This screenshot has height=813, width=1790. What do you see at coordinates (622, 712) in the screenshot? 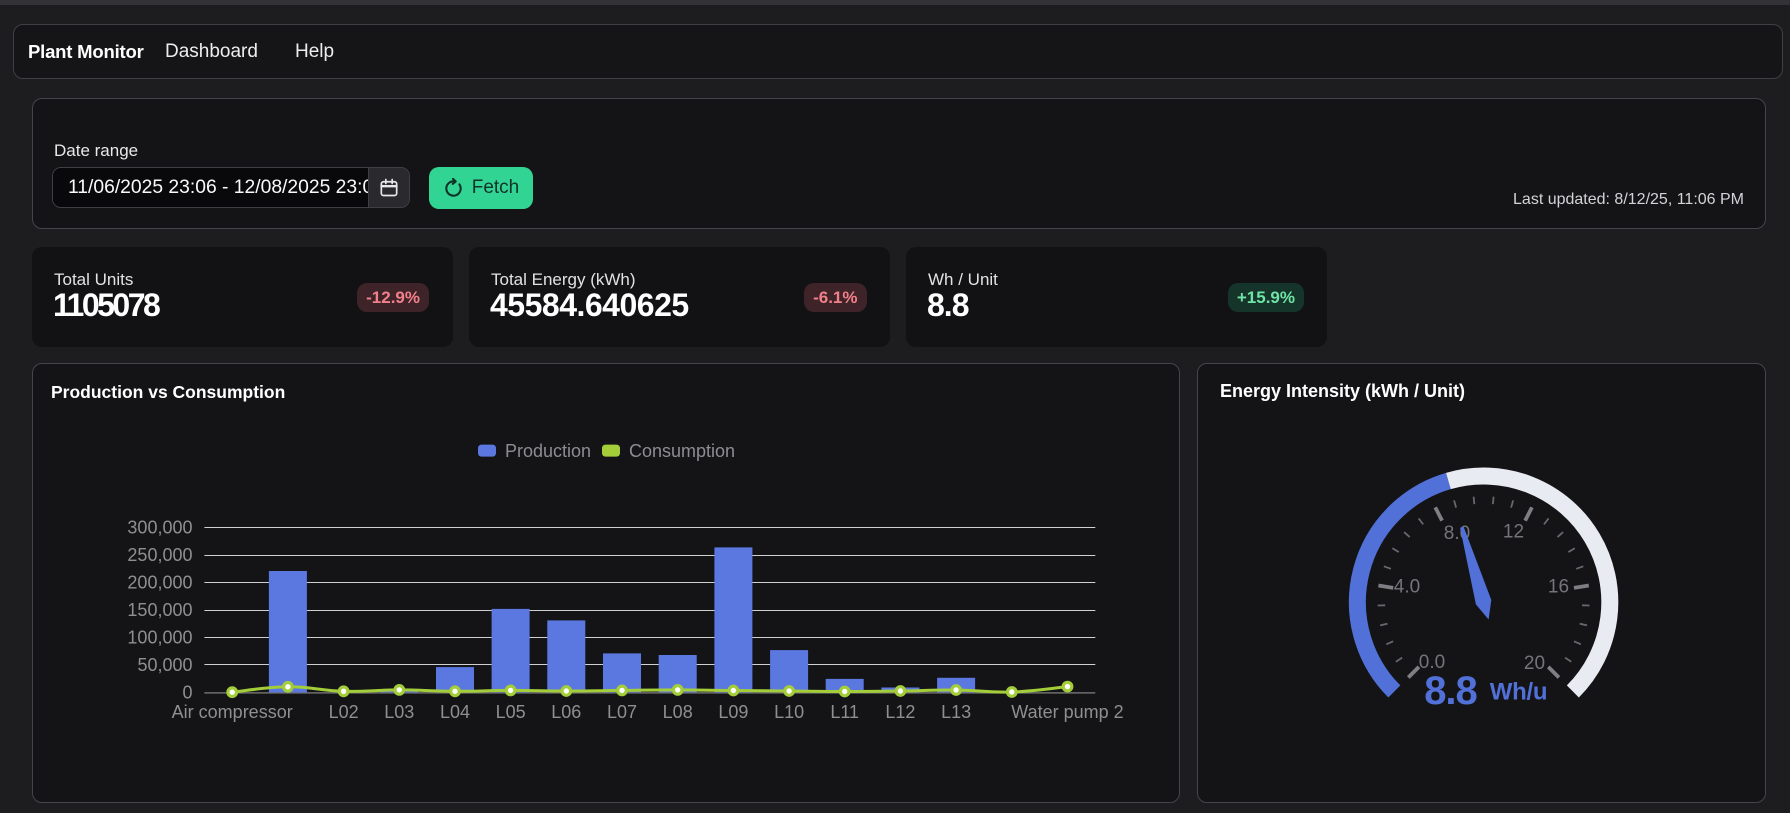
I see `svg-text: L07` at bounding box center [622, 712].